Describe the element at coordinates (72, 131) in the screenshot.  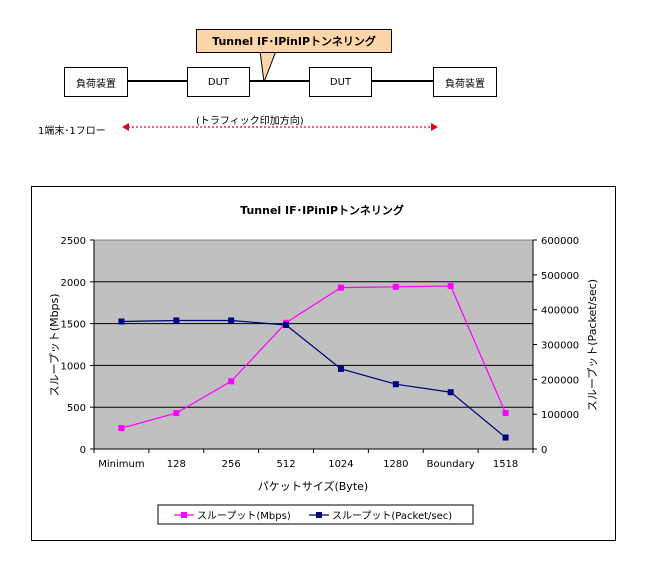
I see `flow-label: 1端末･1フロー` at that location.